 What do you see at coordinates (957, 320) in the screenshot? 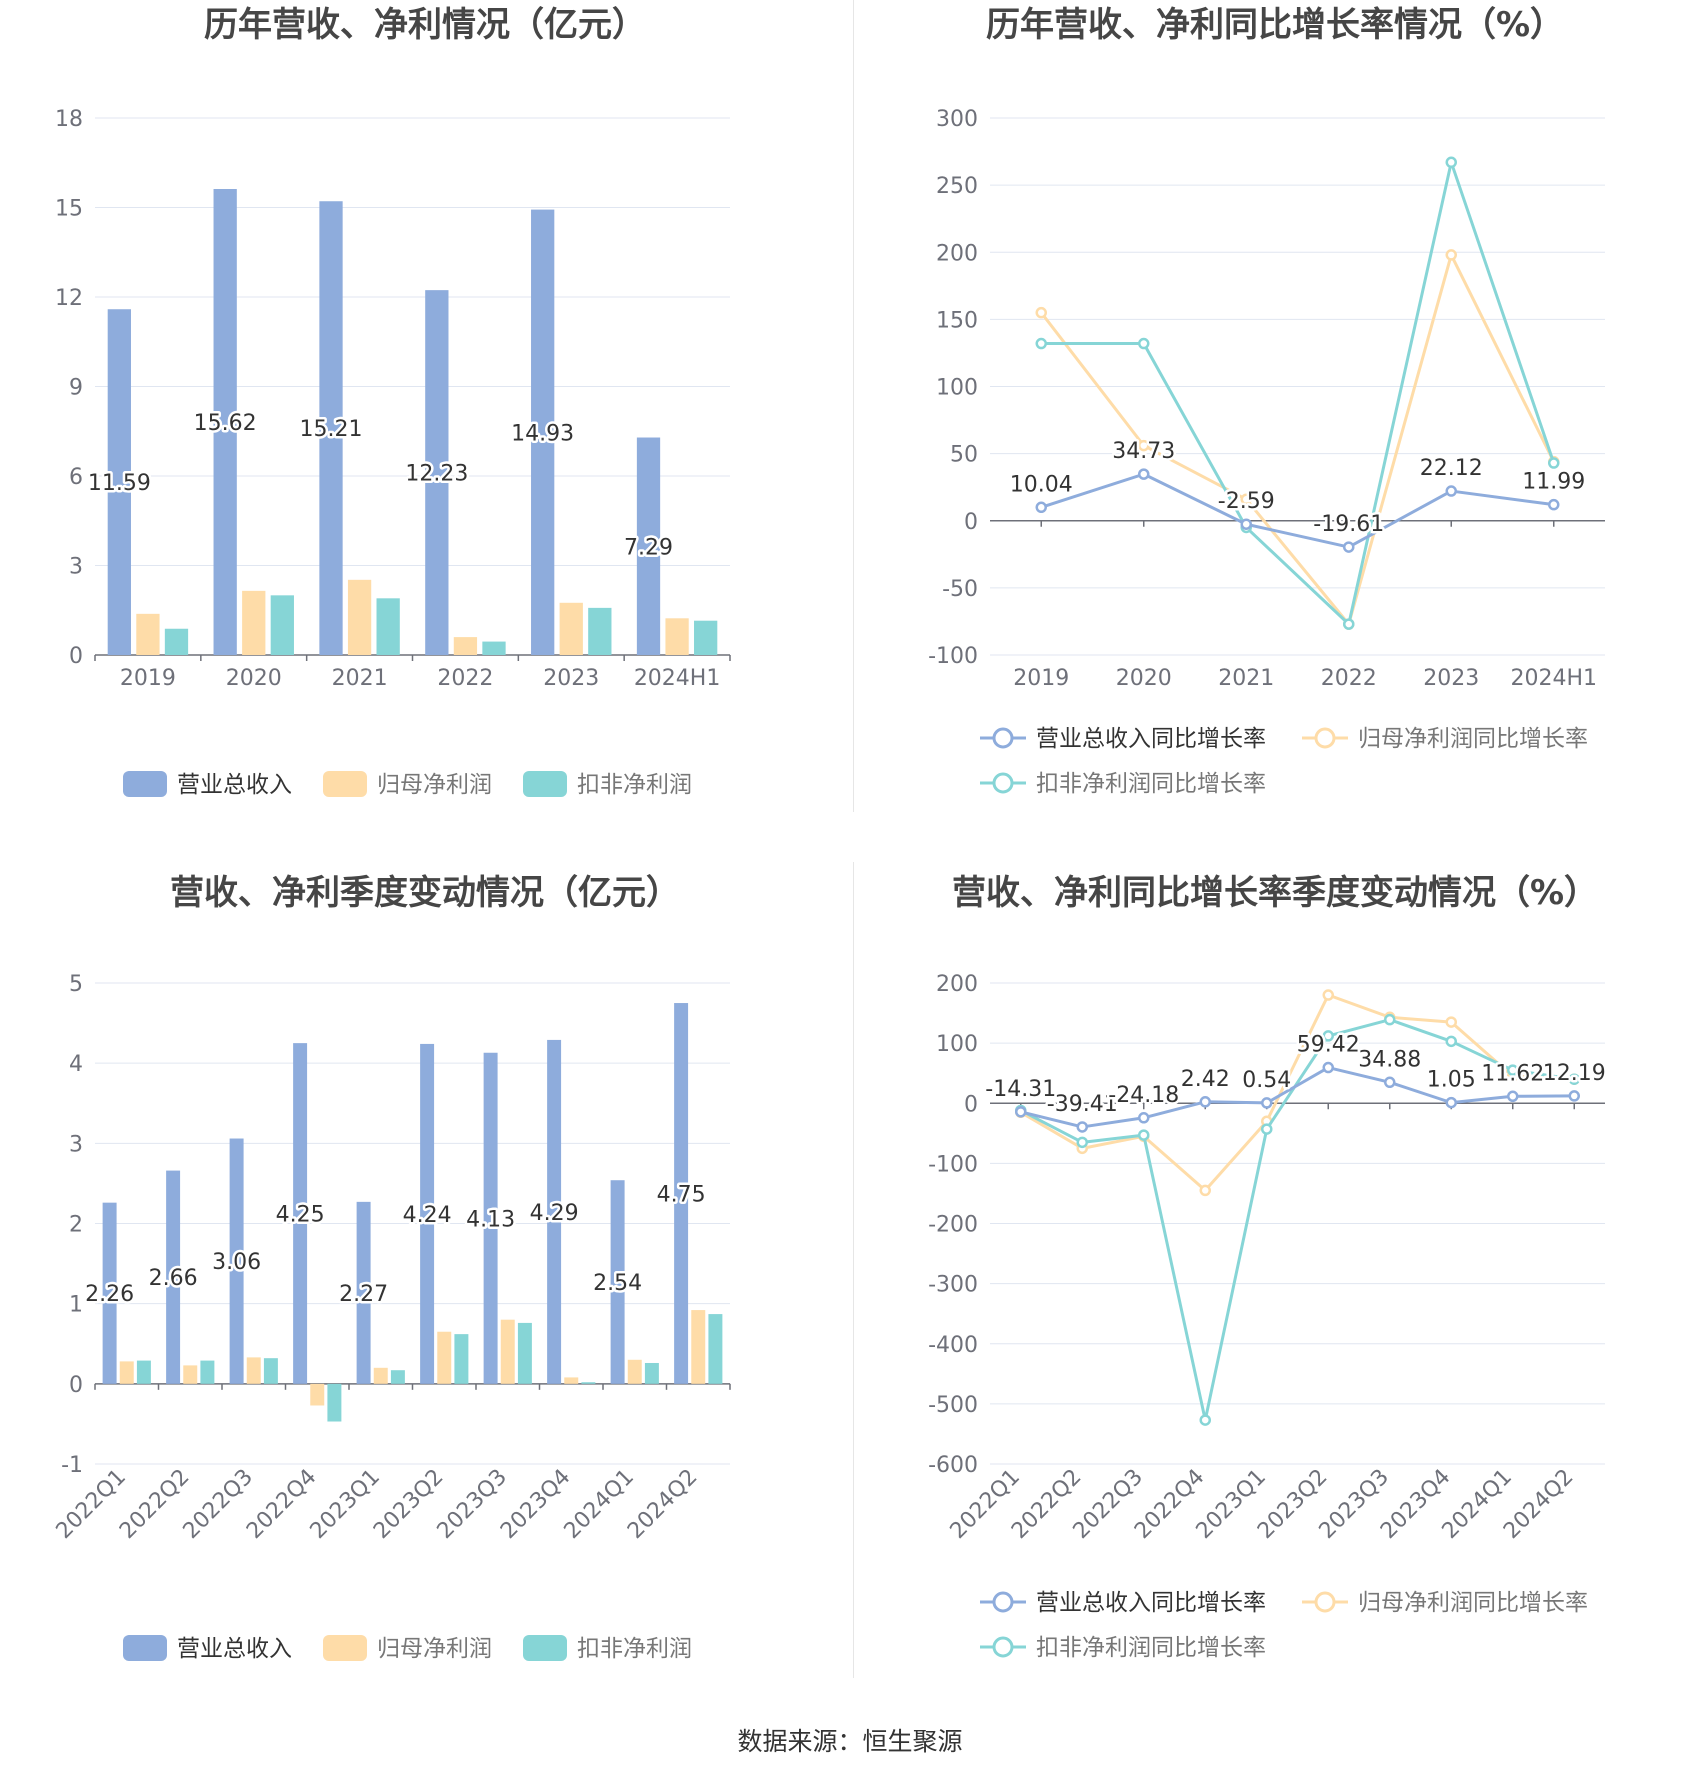
I see `y-tick-label: 150` at bounding box center [957, 320].